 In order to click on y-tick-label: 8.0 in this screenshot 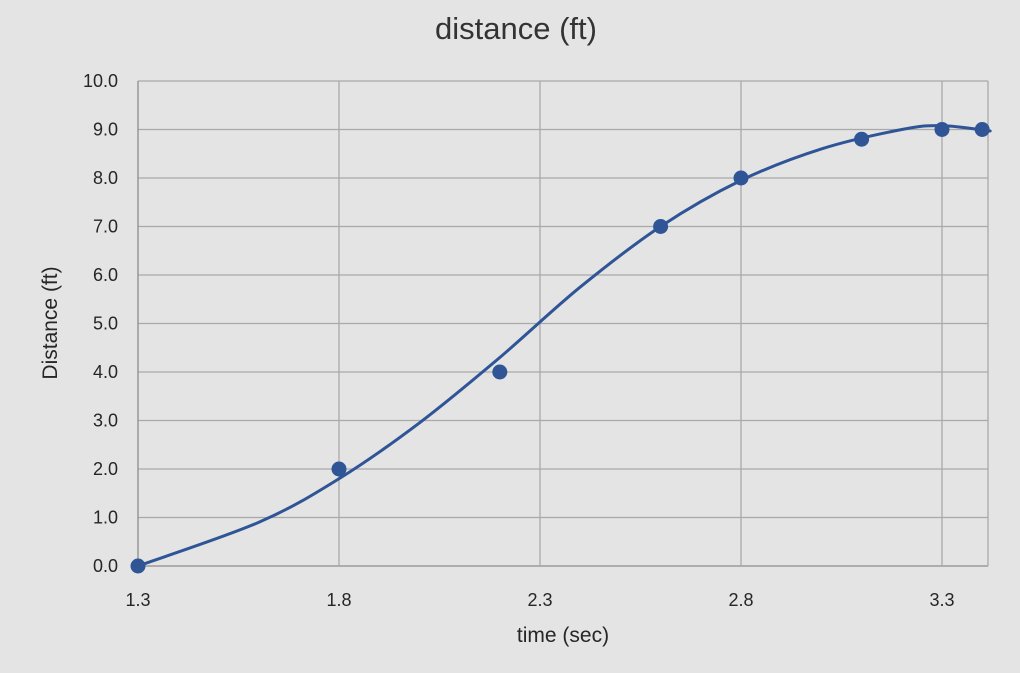, I will do `click(105, 178)`.